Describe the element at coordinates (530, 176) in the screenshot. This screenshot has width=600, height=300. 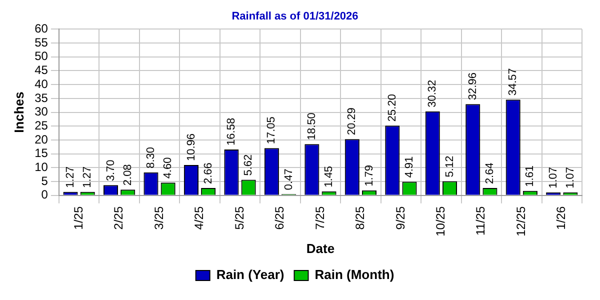
I see `data-label: 1.61` at that location.